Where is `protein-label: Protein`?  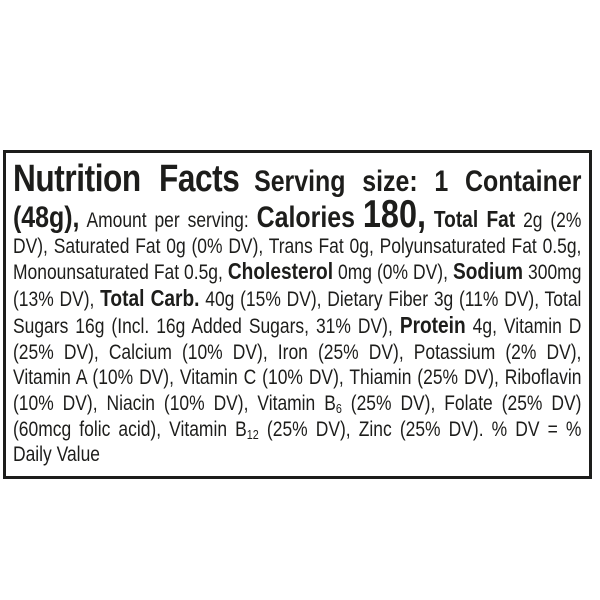
protein-label: Protein is located at coordinates (432, 324).